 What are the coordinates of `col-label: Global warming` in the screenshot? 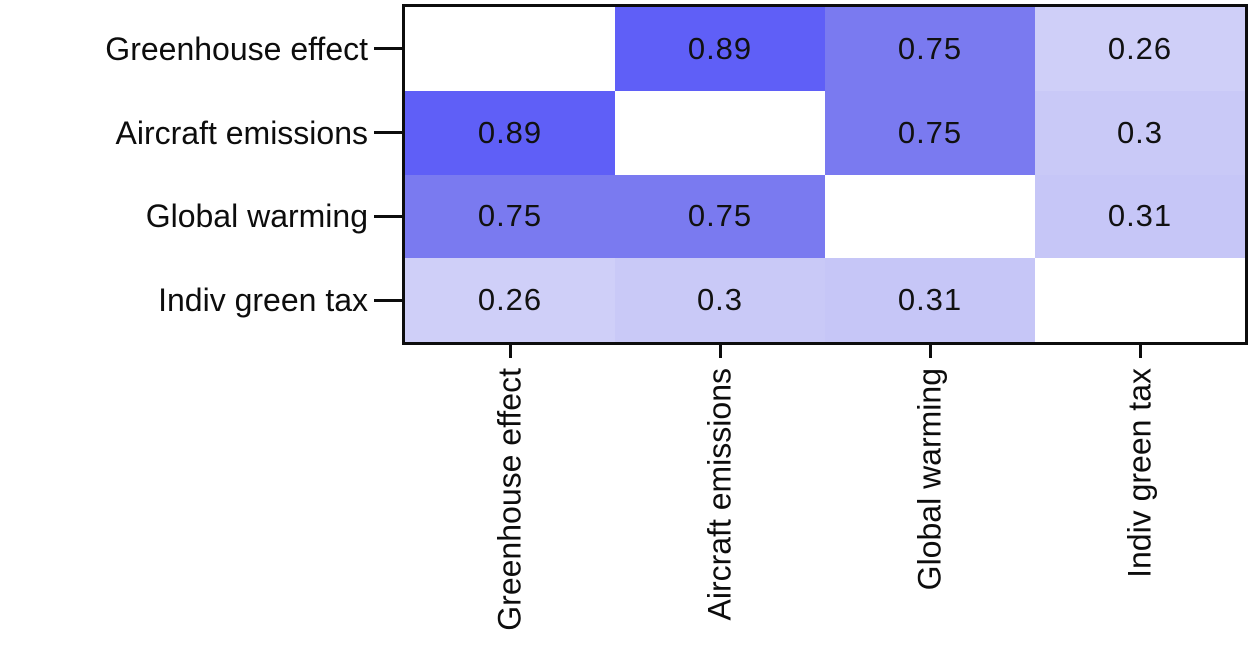 It's located at (929, 479).